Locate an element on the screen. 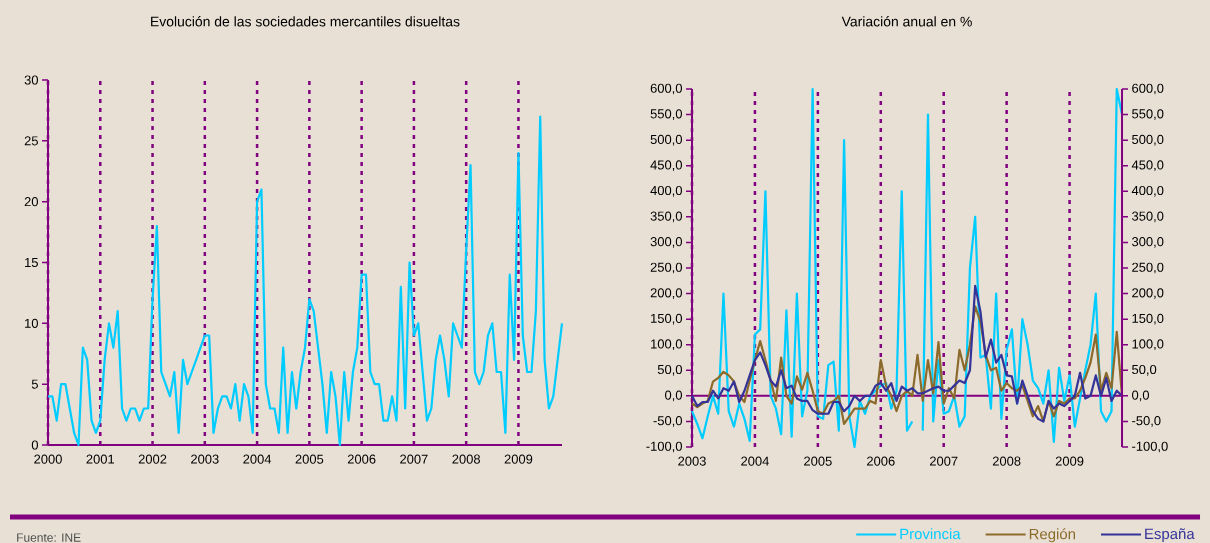 The height and width of the screenshot is (543, 1210). x-tick-label: 2001 is located at coordinates (100, 459).